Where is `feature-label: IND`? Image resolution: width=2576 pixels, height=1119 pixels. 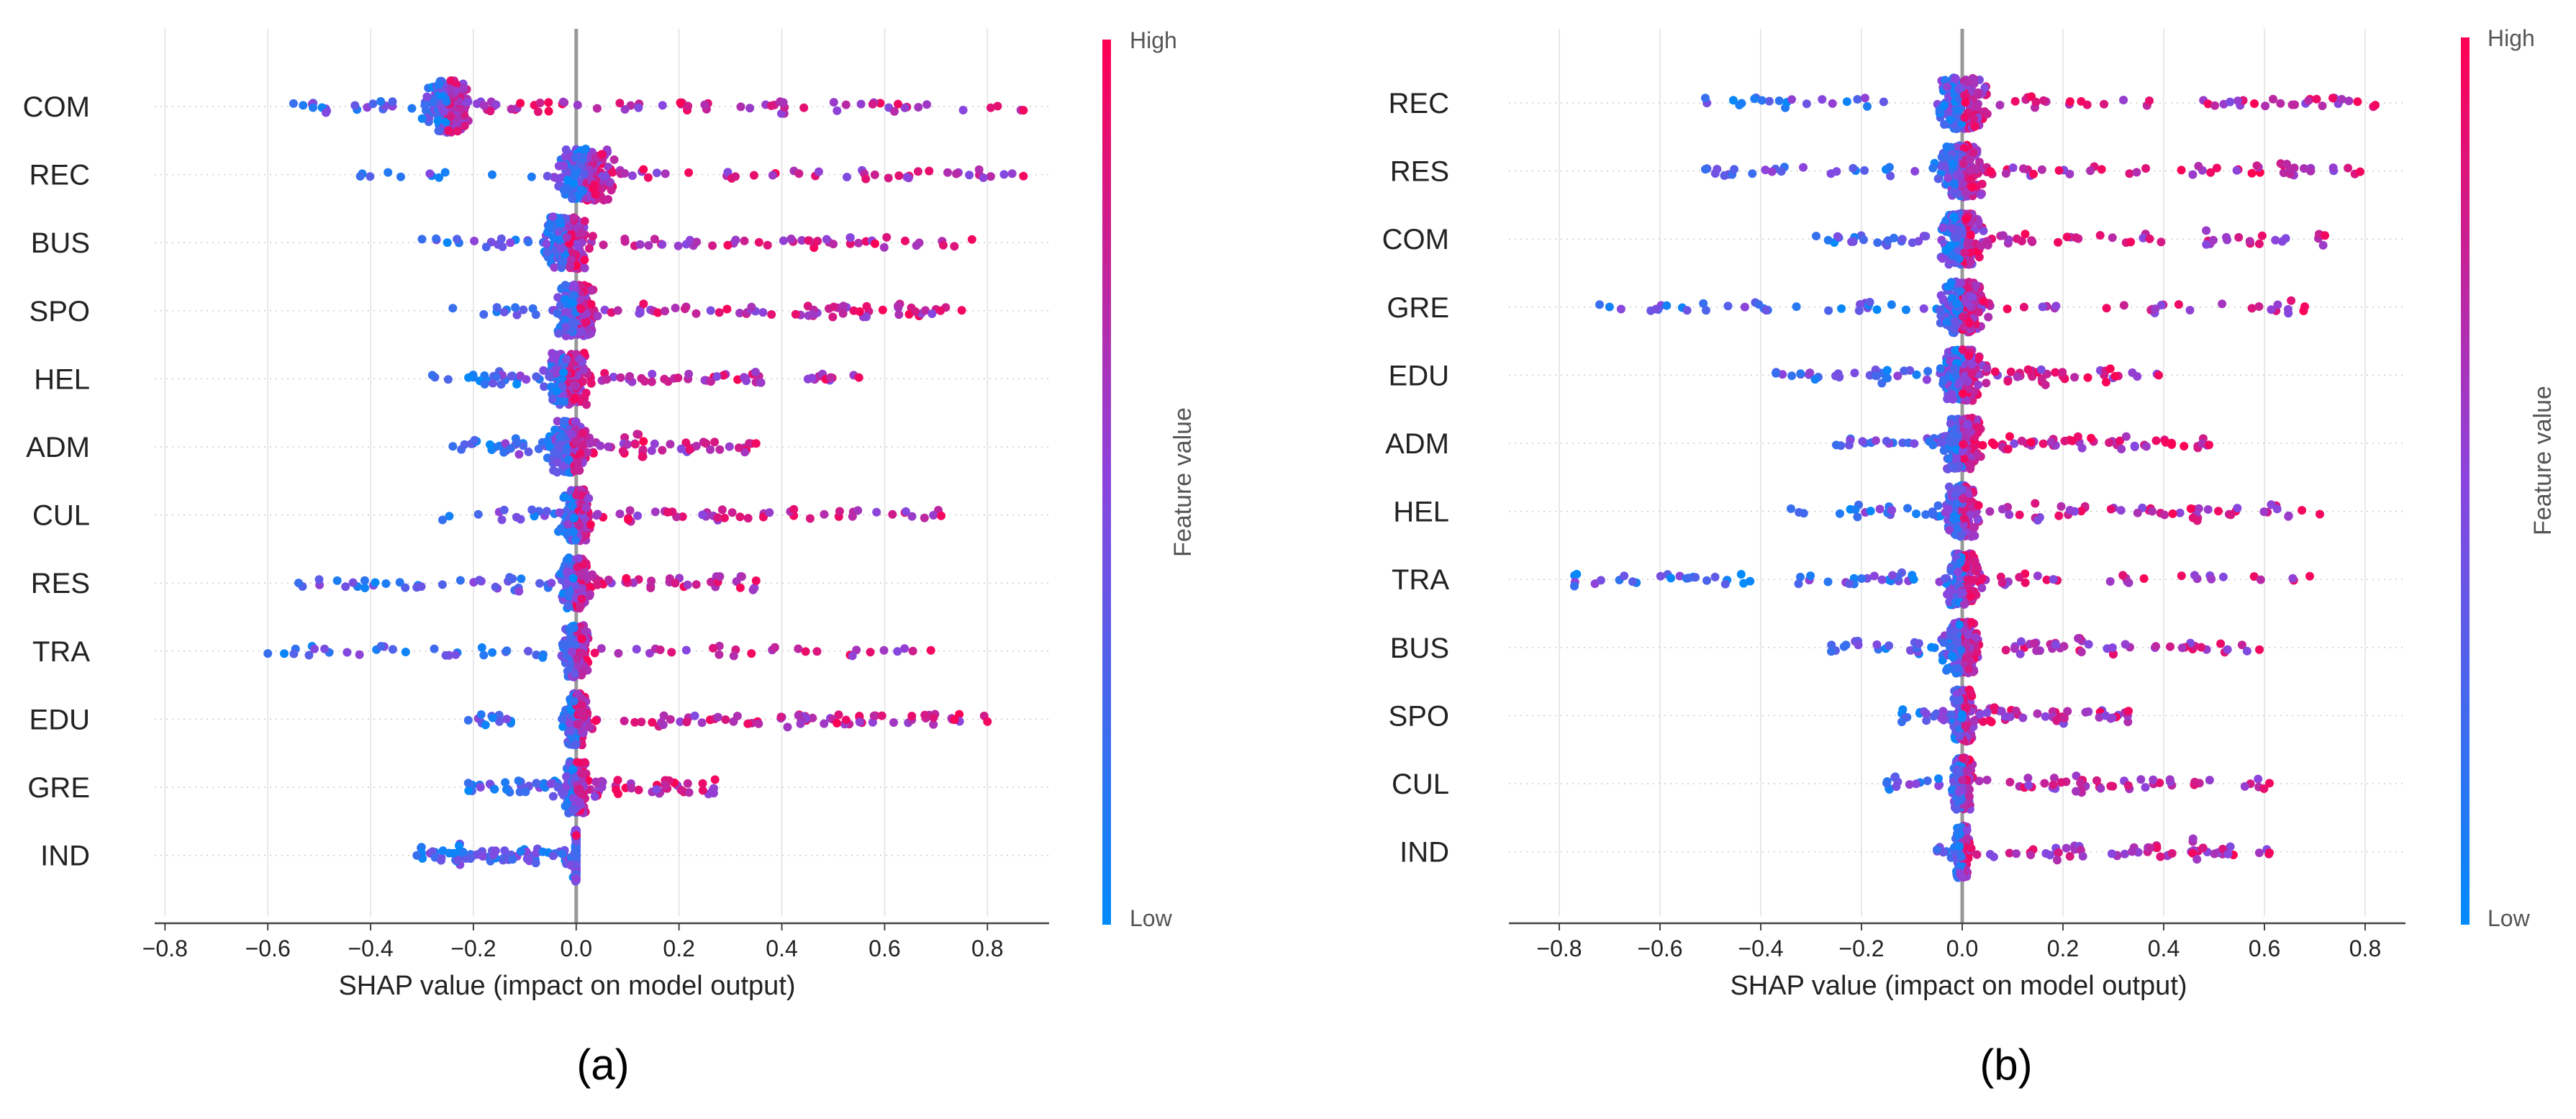 feature-label: IND is located at coordinates (65, 856).